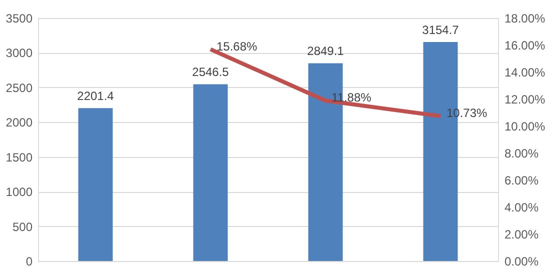  What do you see at coordinates (19, 53) in the screenshot?
I see `y-tick-label: 3000` at bounding box center [19, 53].